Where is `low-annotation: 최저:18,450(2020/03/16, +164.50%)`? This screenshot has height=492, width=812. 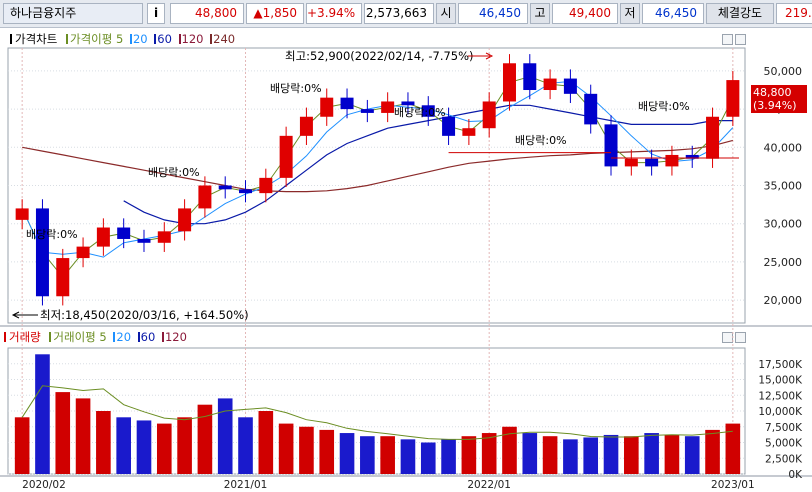 low-annotation: 최저:18,450(2020/03/16, +164.50%) is located at coordinates (144, 315).